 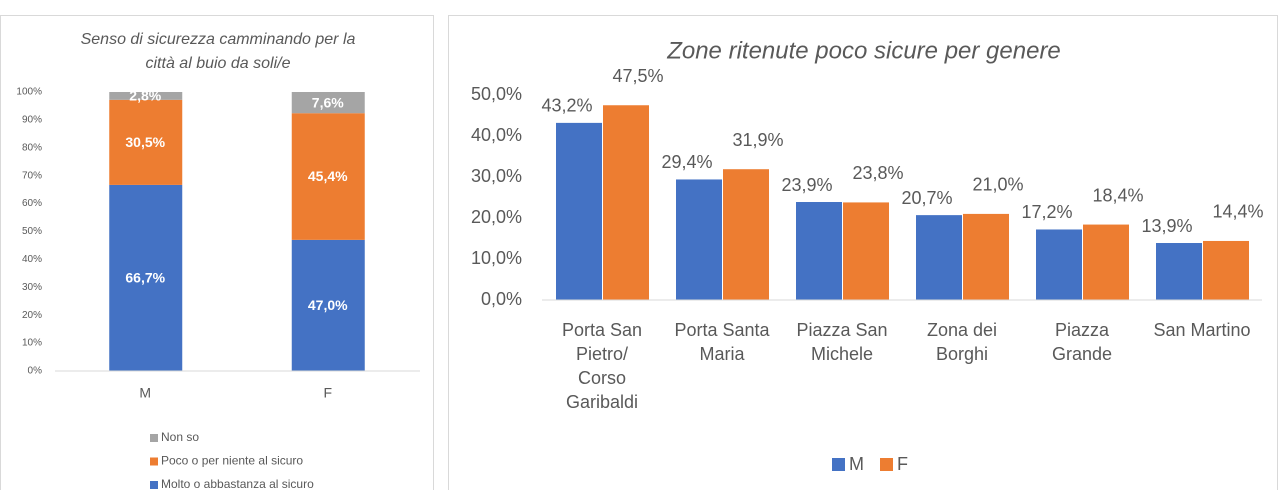 I want to click on y-tick-label: 10%, so click(x=32, y=343).